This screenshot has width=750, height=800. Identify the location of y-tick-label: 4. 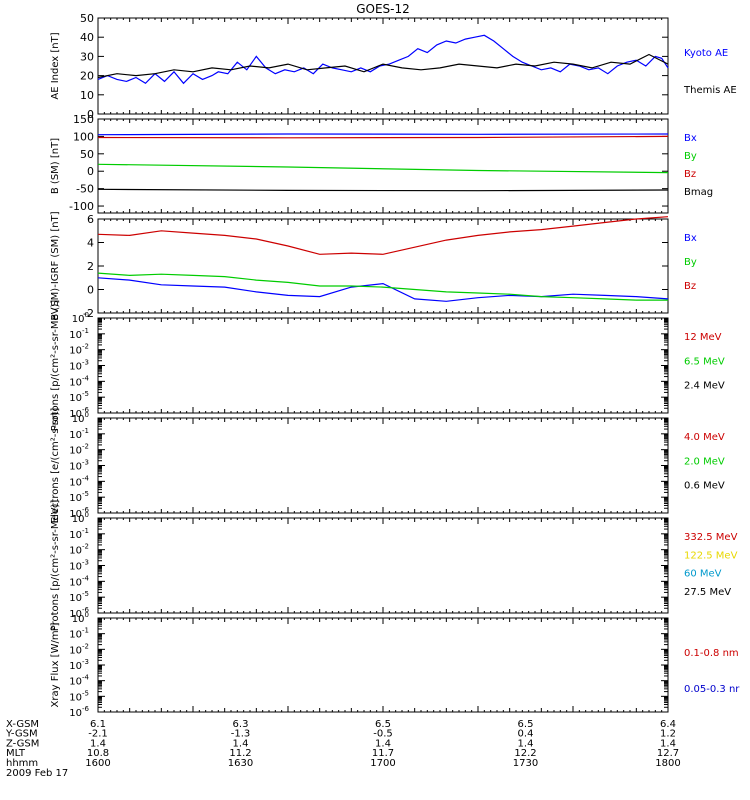
(90, 243).